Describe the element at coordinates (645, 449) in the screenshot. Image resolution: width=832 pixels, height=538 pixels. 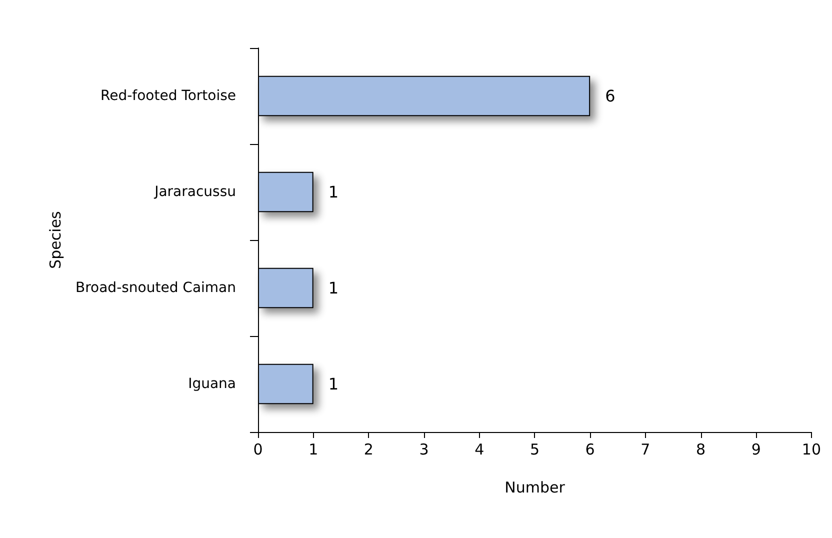
I see `x-tick-label: 7` at that location.